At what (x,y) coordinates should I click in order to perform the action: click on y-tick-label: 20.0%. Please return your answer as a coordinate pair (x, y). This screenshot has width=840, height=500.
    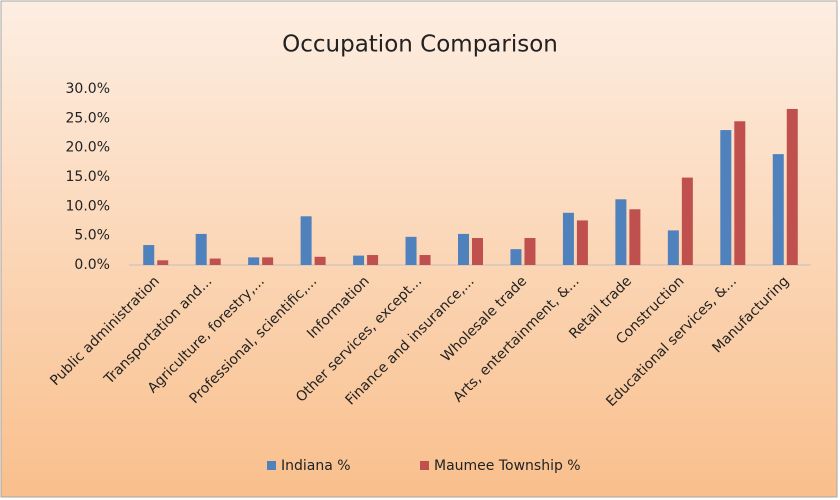
    Looking at the image, I should click on (88, 148).